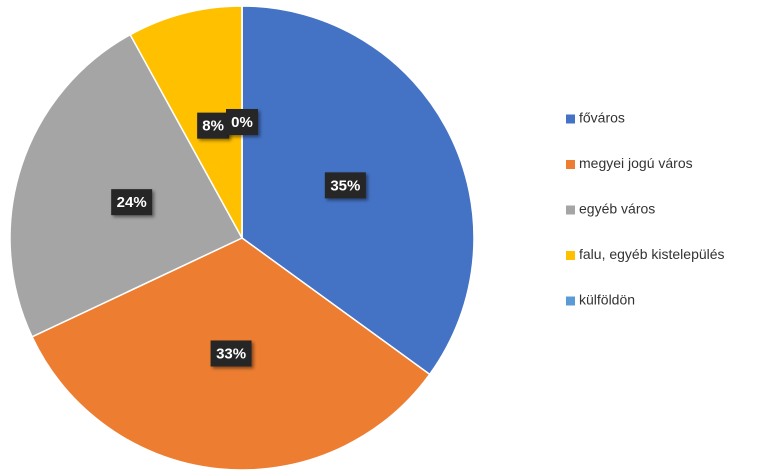 The height and width of the screenshot is (472, 762). What do you see at coordinates (652, 254) in the screenshot?
I see `legend-label: falu, egyéb kistelepülés` at bounding box center [652, 254].